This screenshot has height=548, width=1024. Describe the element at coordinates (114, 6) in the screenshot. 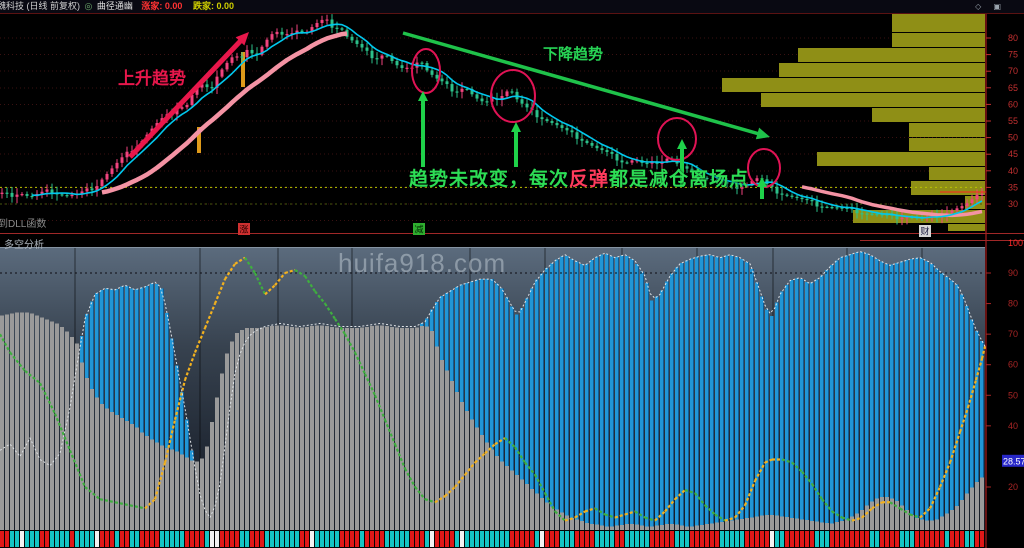

I see `indicator-name: 曲径通幽` at that location.